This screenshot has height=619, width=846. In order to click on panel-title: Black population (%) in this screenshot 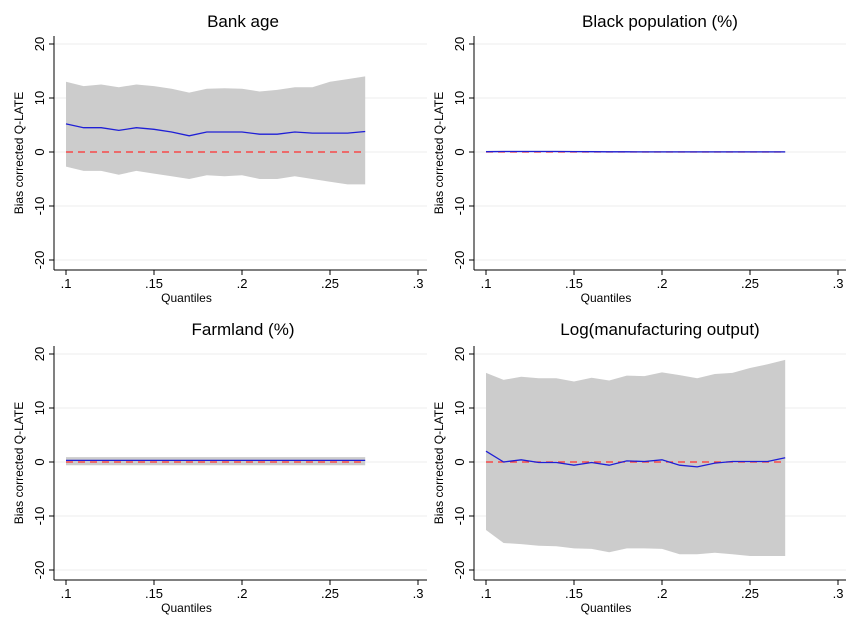, I will do `click(660, 21)`.